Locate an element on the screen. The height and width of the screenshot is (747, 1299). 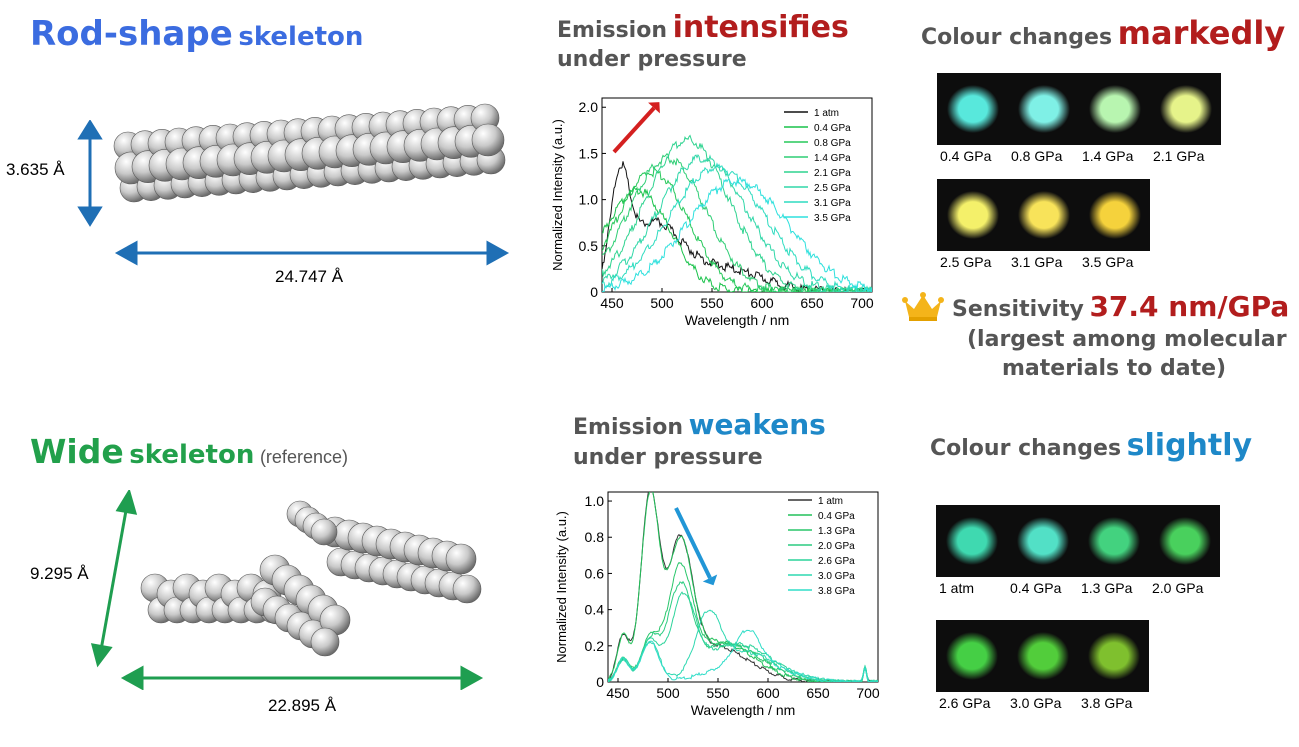
top-colour-keyword: markedly is located at coordinates (1201, 33).